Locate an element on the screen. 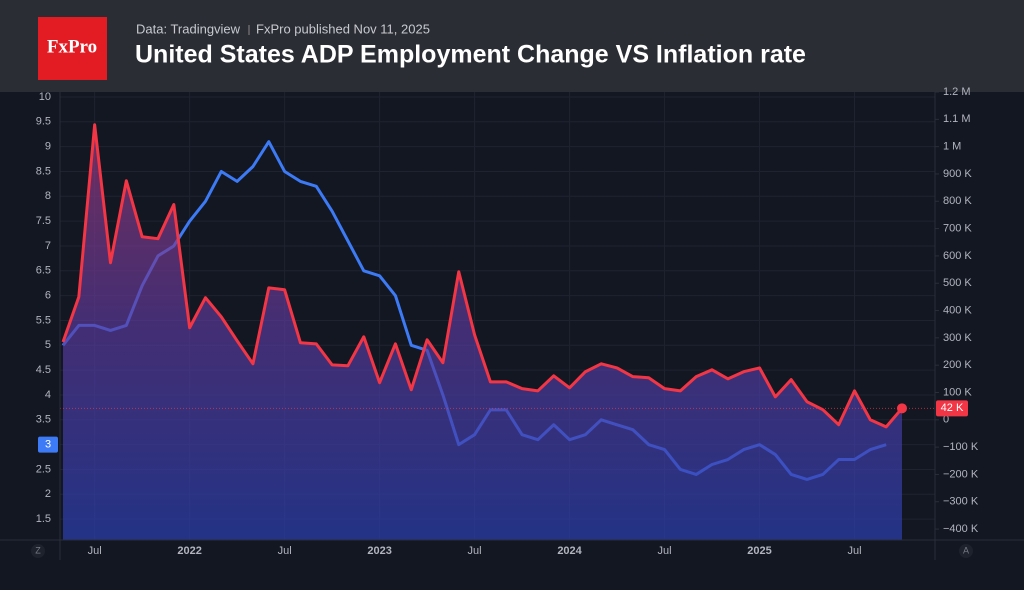 This screenshot has width=1024, height=590. value-label: 42 K is located at coordinates (952, 408).